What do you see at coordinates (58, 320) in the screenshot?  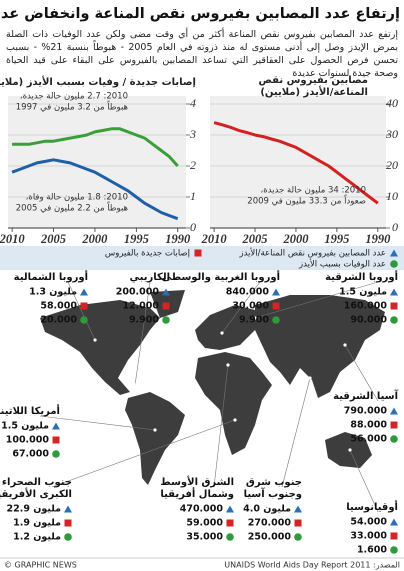 I see `region-value: 20.000` at bounding box center [58, 320].